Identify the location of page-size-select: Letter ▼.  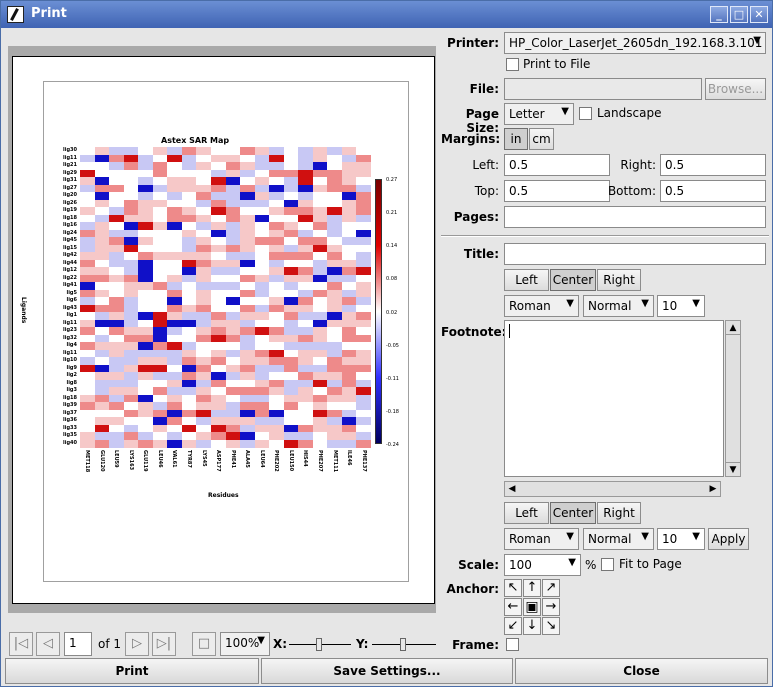
(539, 114).